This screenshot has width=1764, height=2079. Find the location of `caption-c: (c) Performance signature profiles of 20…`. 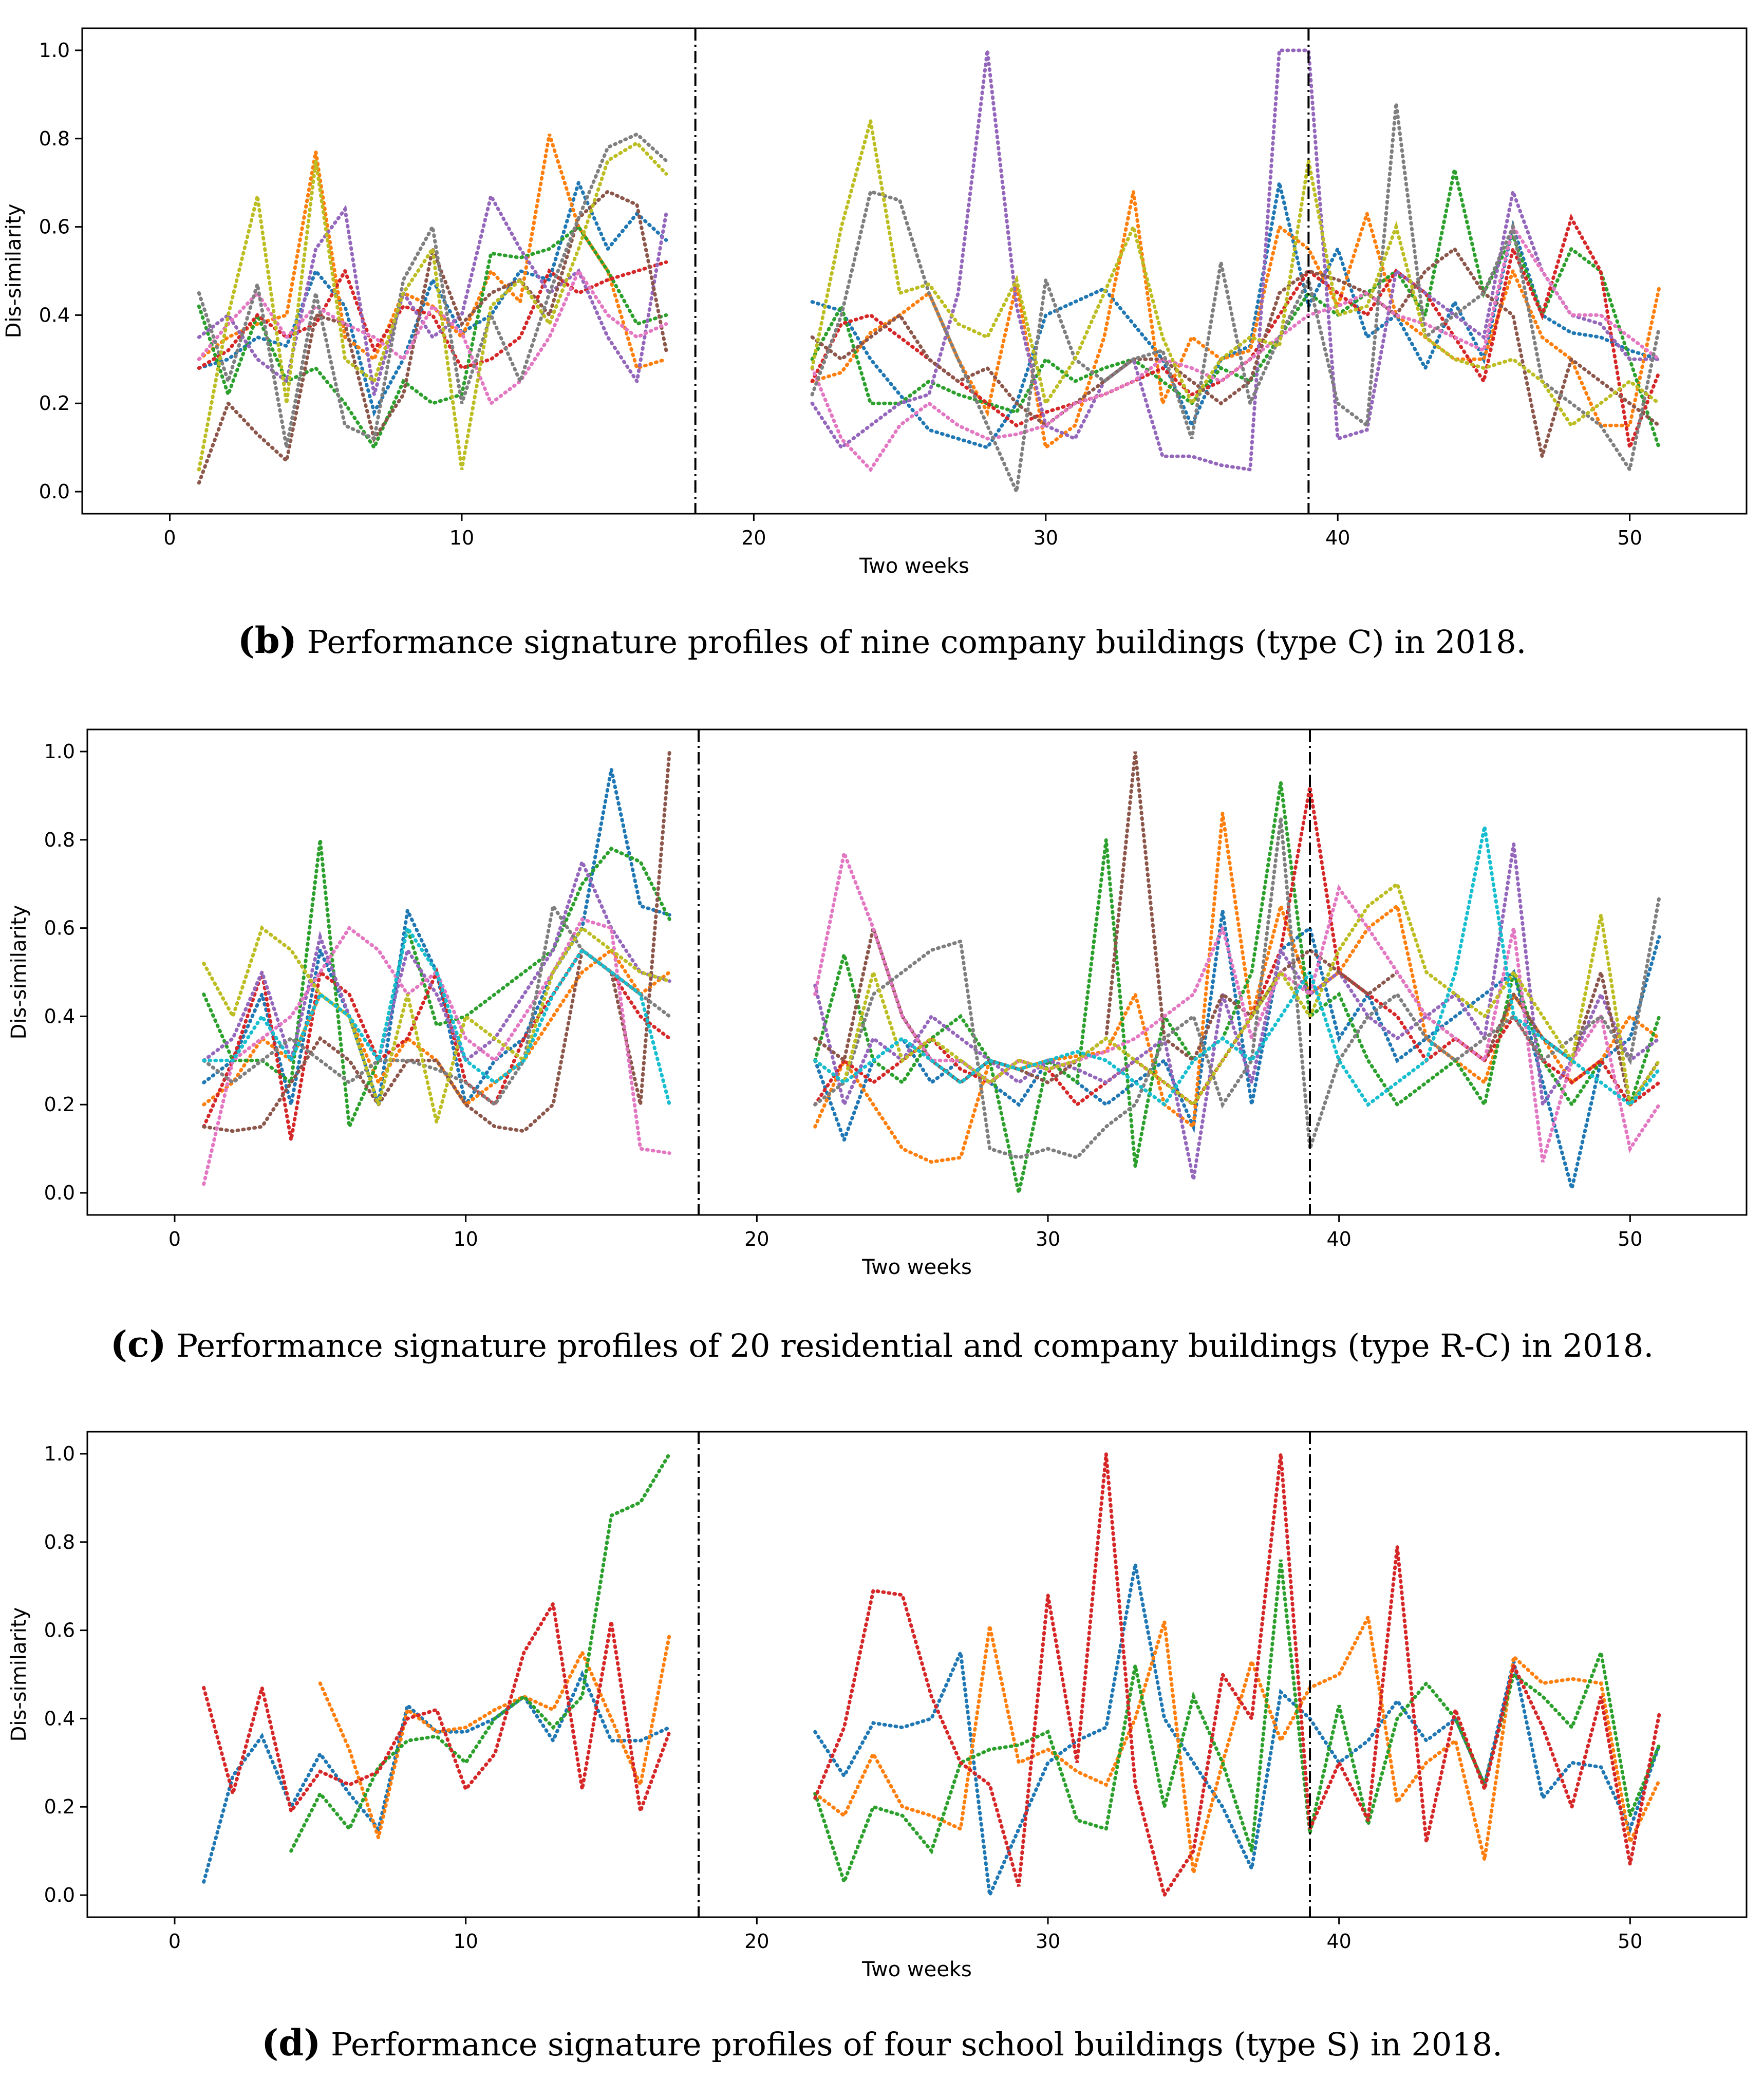

caption-c: (c) Performance signature profiles of 20… is located at coordinates (882, 1344).